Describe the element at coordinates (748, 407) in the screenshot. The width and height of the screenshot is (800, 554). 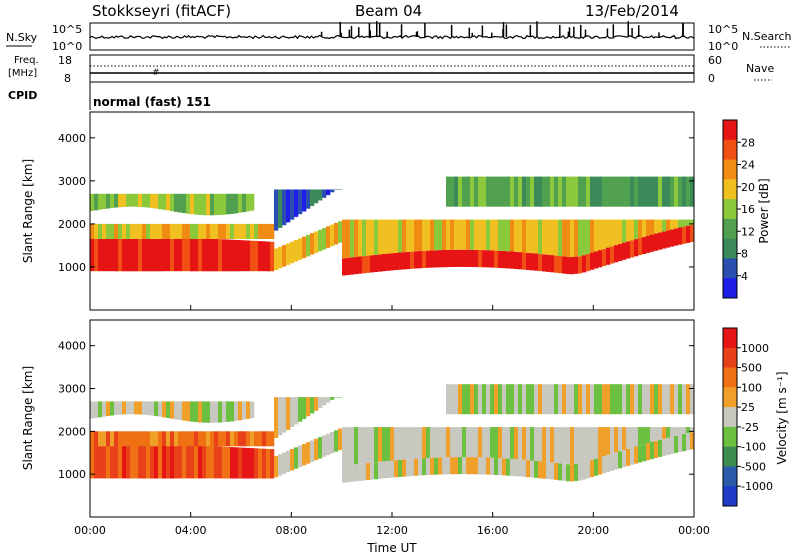
I see `velocity-colorbar-tick-label: 25` at that location.